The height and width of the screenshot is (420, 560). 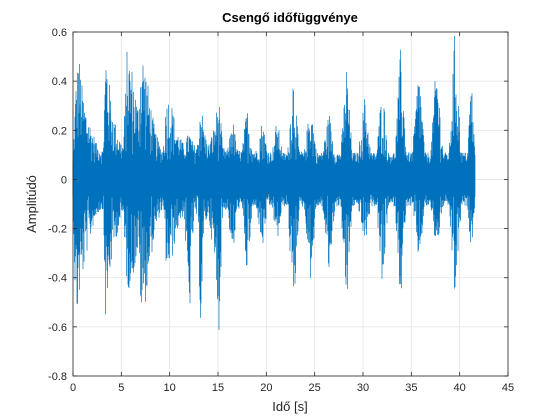 What do you see at coordinates (57, 279) in the screenshot?
I see `y-tick-label: -0.4` at bounding box center [57, 279].